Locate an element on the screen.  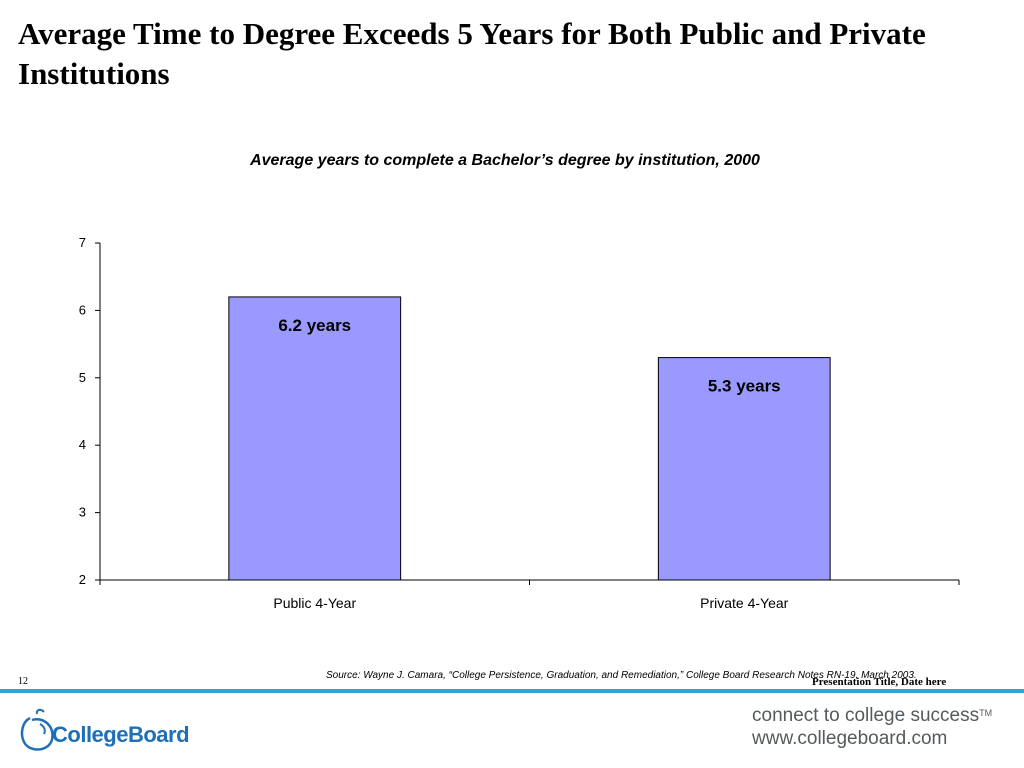
x-category-label: Private 4-Year is located at coordinates (744, 603).